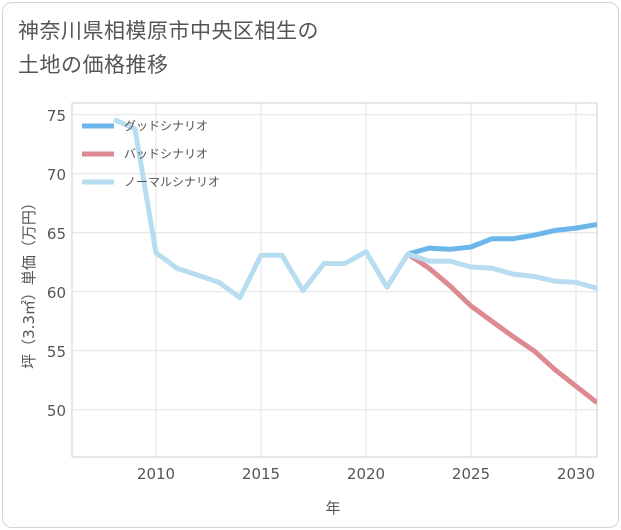 The height and width of the screenshot is (530, 621). What do you see at coordinates (228, 48) in the screenshot?
I see `chart-title: 神奈川県相模原市中央区相生の 土地の価格推移` at bounding box center [228, 48].